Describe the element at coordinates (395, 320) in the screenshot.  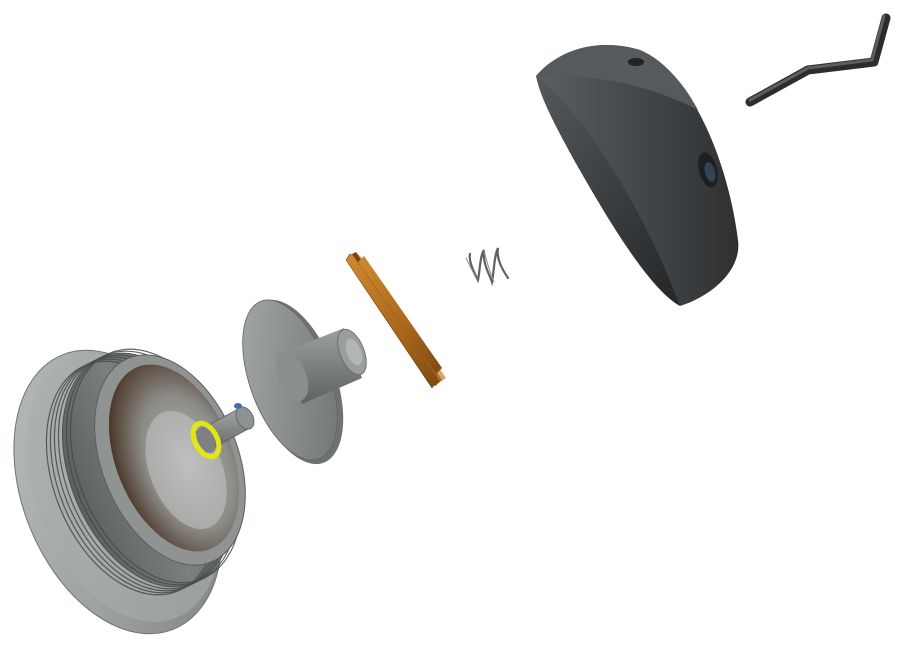
I see `gasket-plate` at that location.